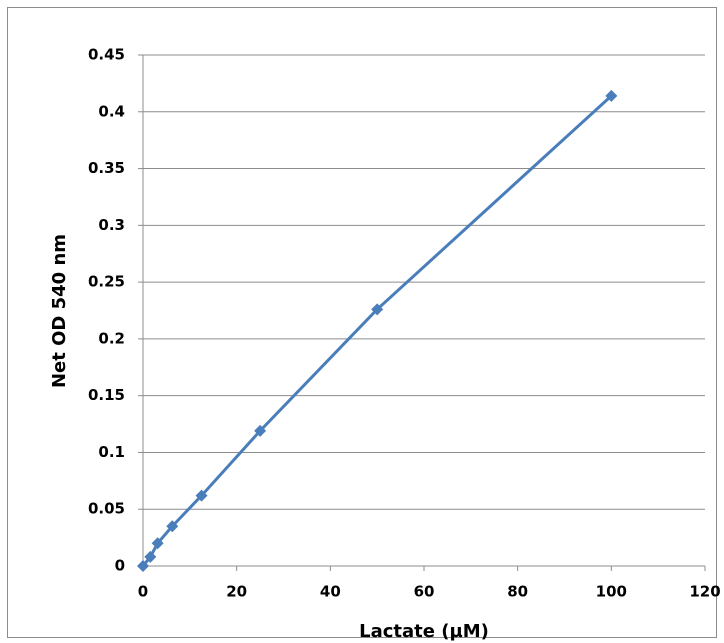  Describe the element at coordinates (424, 631) in the screenshot. I see `x-axis-title: Lactate (µM)` at that location.